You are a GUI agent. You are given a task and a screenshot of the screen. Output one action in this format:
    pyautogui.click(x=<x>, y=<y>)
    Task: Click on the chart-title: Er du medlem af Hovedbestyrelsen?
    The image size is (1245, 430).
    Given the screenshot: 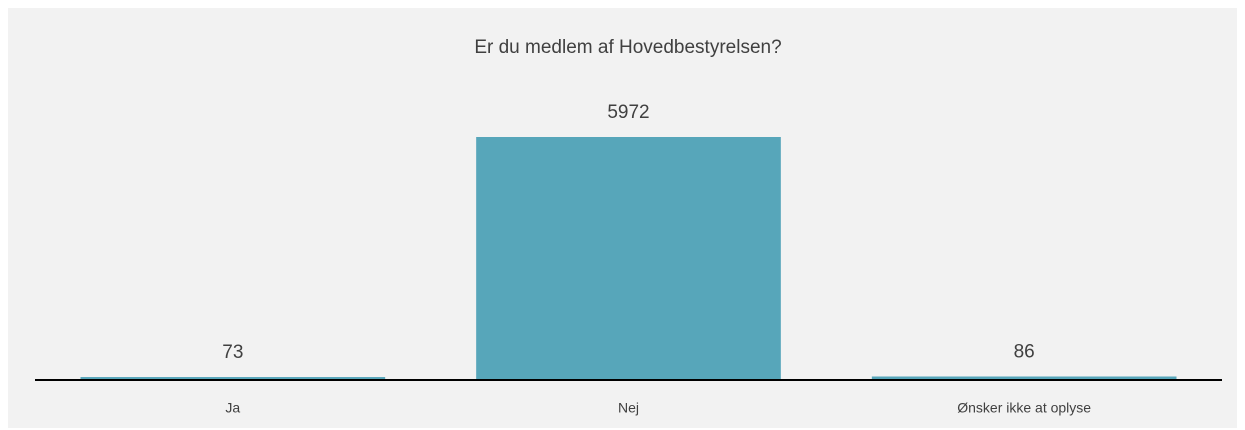 What is the action you would take?
    pyautogui.click(x=627, y=47)
    